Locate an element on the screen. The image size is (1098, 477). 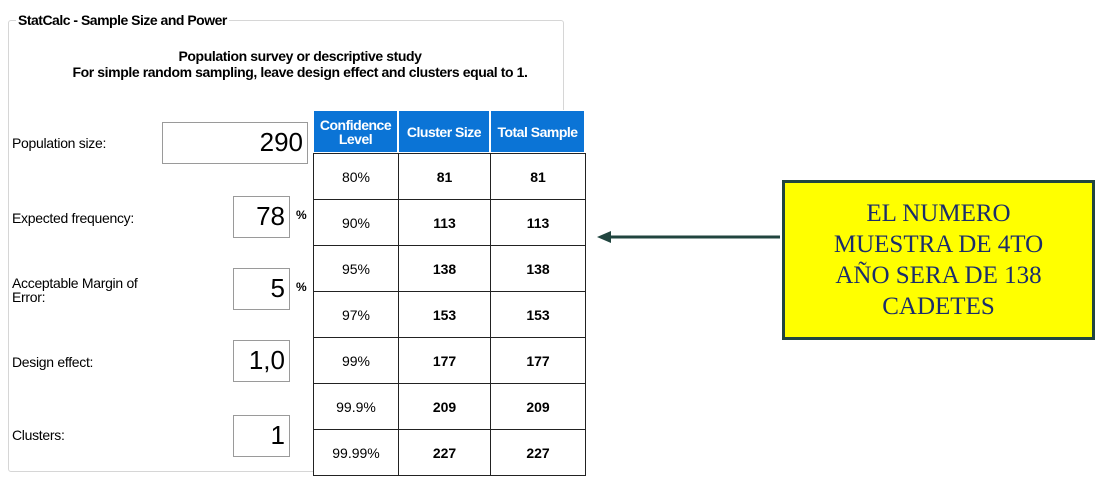
field-label: Design effect: is located at coordinates (53, 362).